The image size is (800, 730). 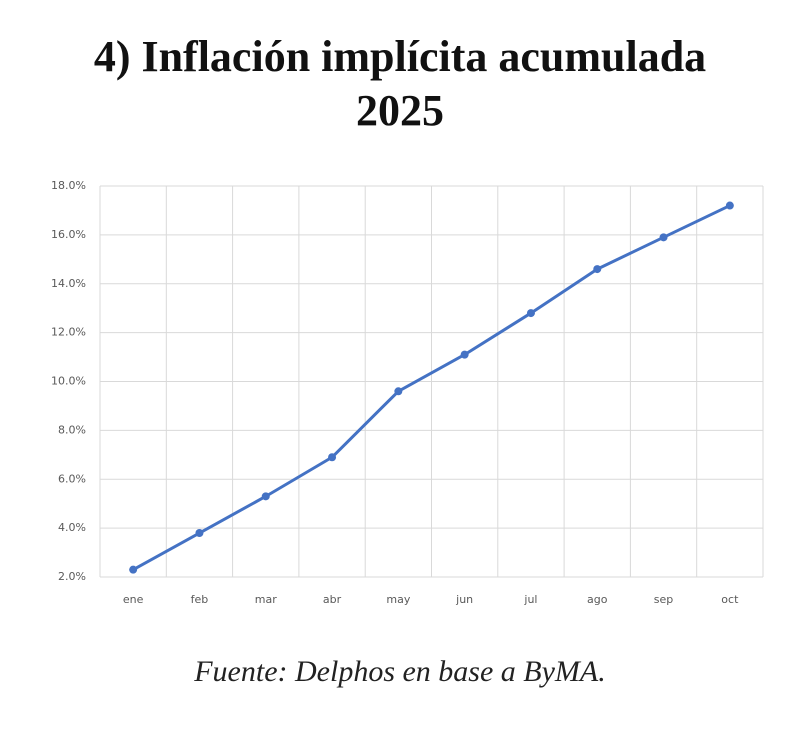 What do you see at coordinates (68, 283) in the screenshot?
I see `y-tick-label: 14.0%` at bounding box center [68, 283].